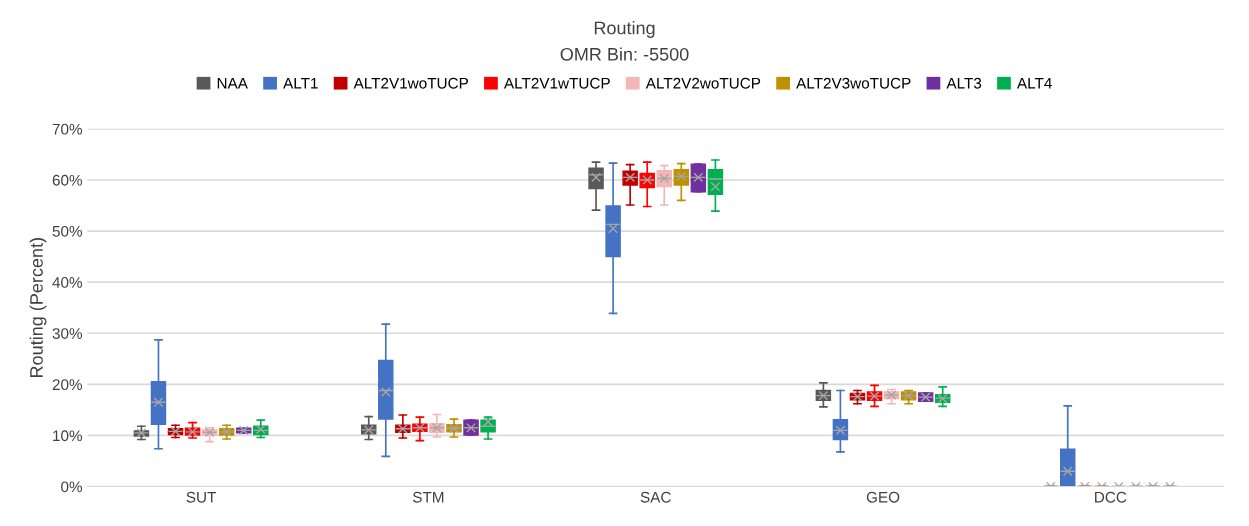  Describe the element at coordinates (624, 54) in the screenshot. I see `chart-subtitle: OMR Bin: -5500` at that location.